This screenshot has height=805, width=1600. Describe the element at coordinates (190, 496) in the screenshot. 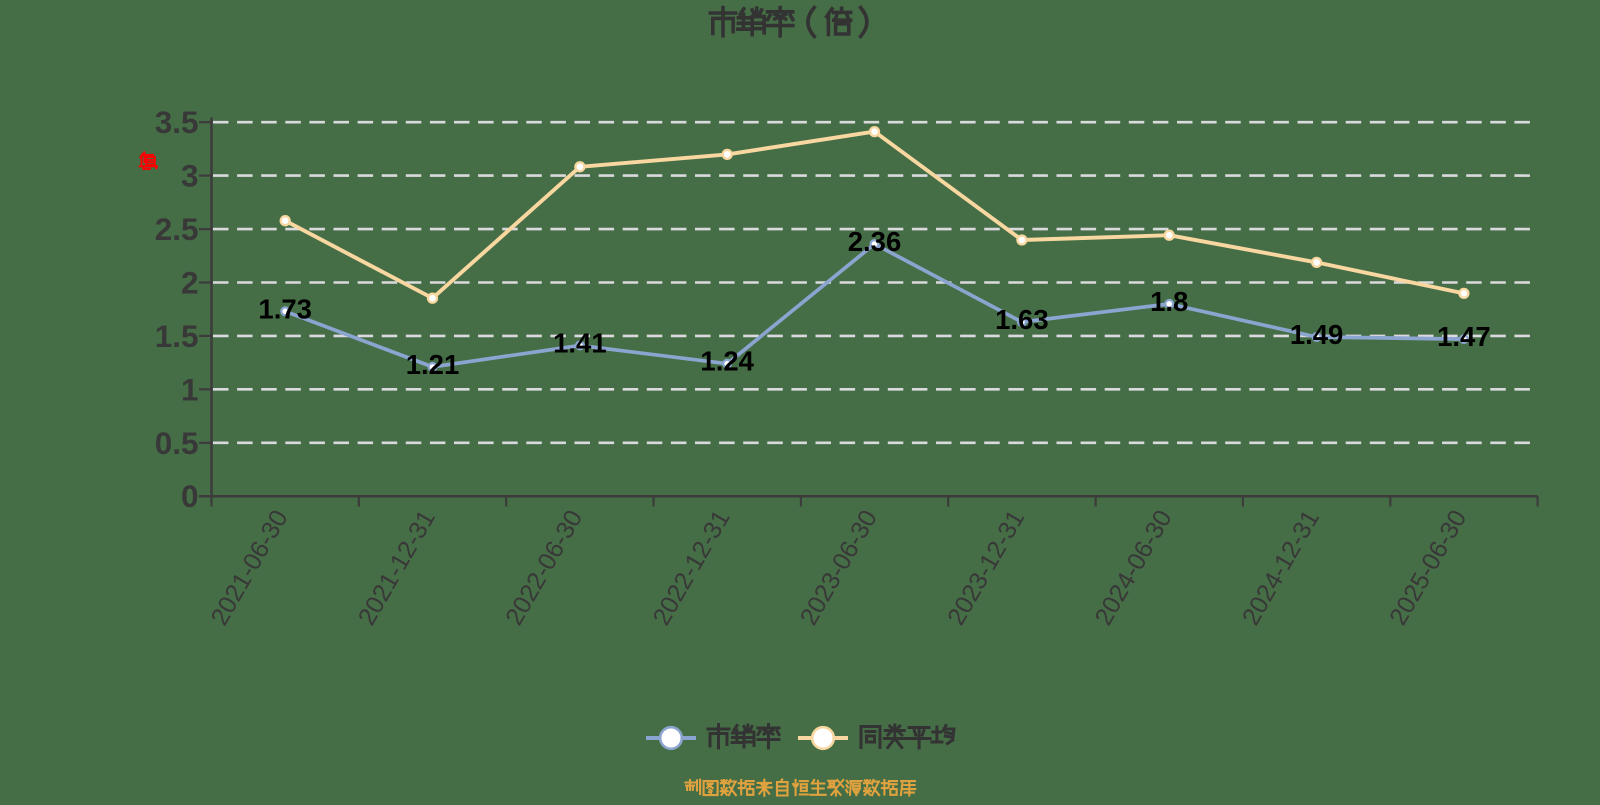

I see `svg-text: 0` at that location.